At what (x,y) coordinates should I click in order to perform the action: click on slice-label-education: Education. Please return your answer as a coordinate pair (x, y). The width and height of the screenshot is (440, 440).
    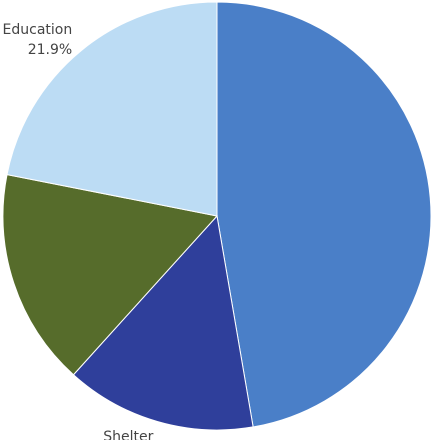
    Looking at the image, I should click on (38, 30).